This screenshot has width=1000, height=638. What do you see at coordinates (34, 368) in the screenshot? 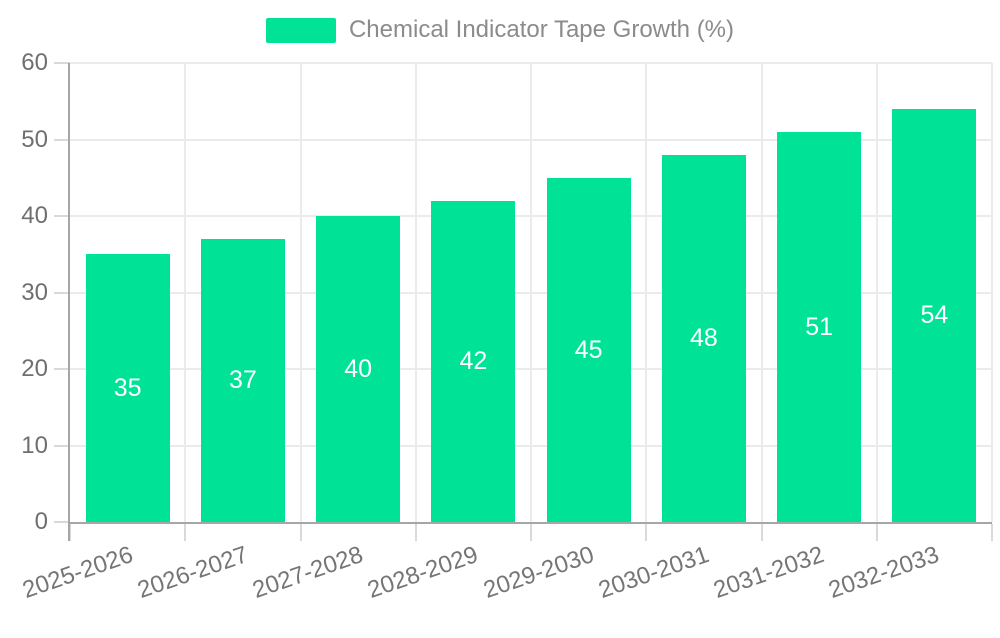
I see `y-axis-tick-label: 20` at bounding box center [34, 368].